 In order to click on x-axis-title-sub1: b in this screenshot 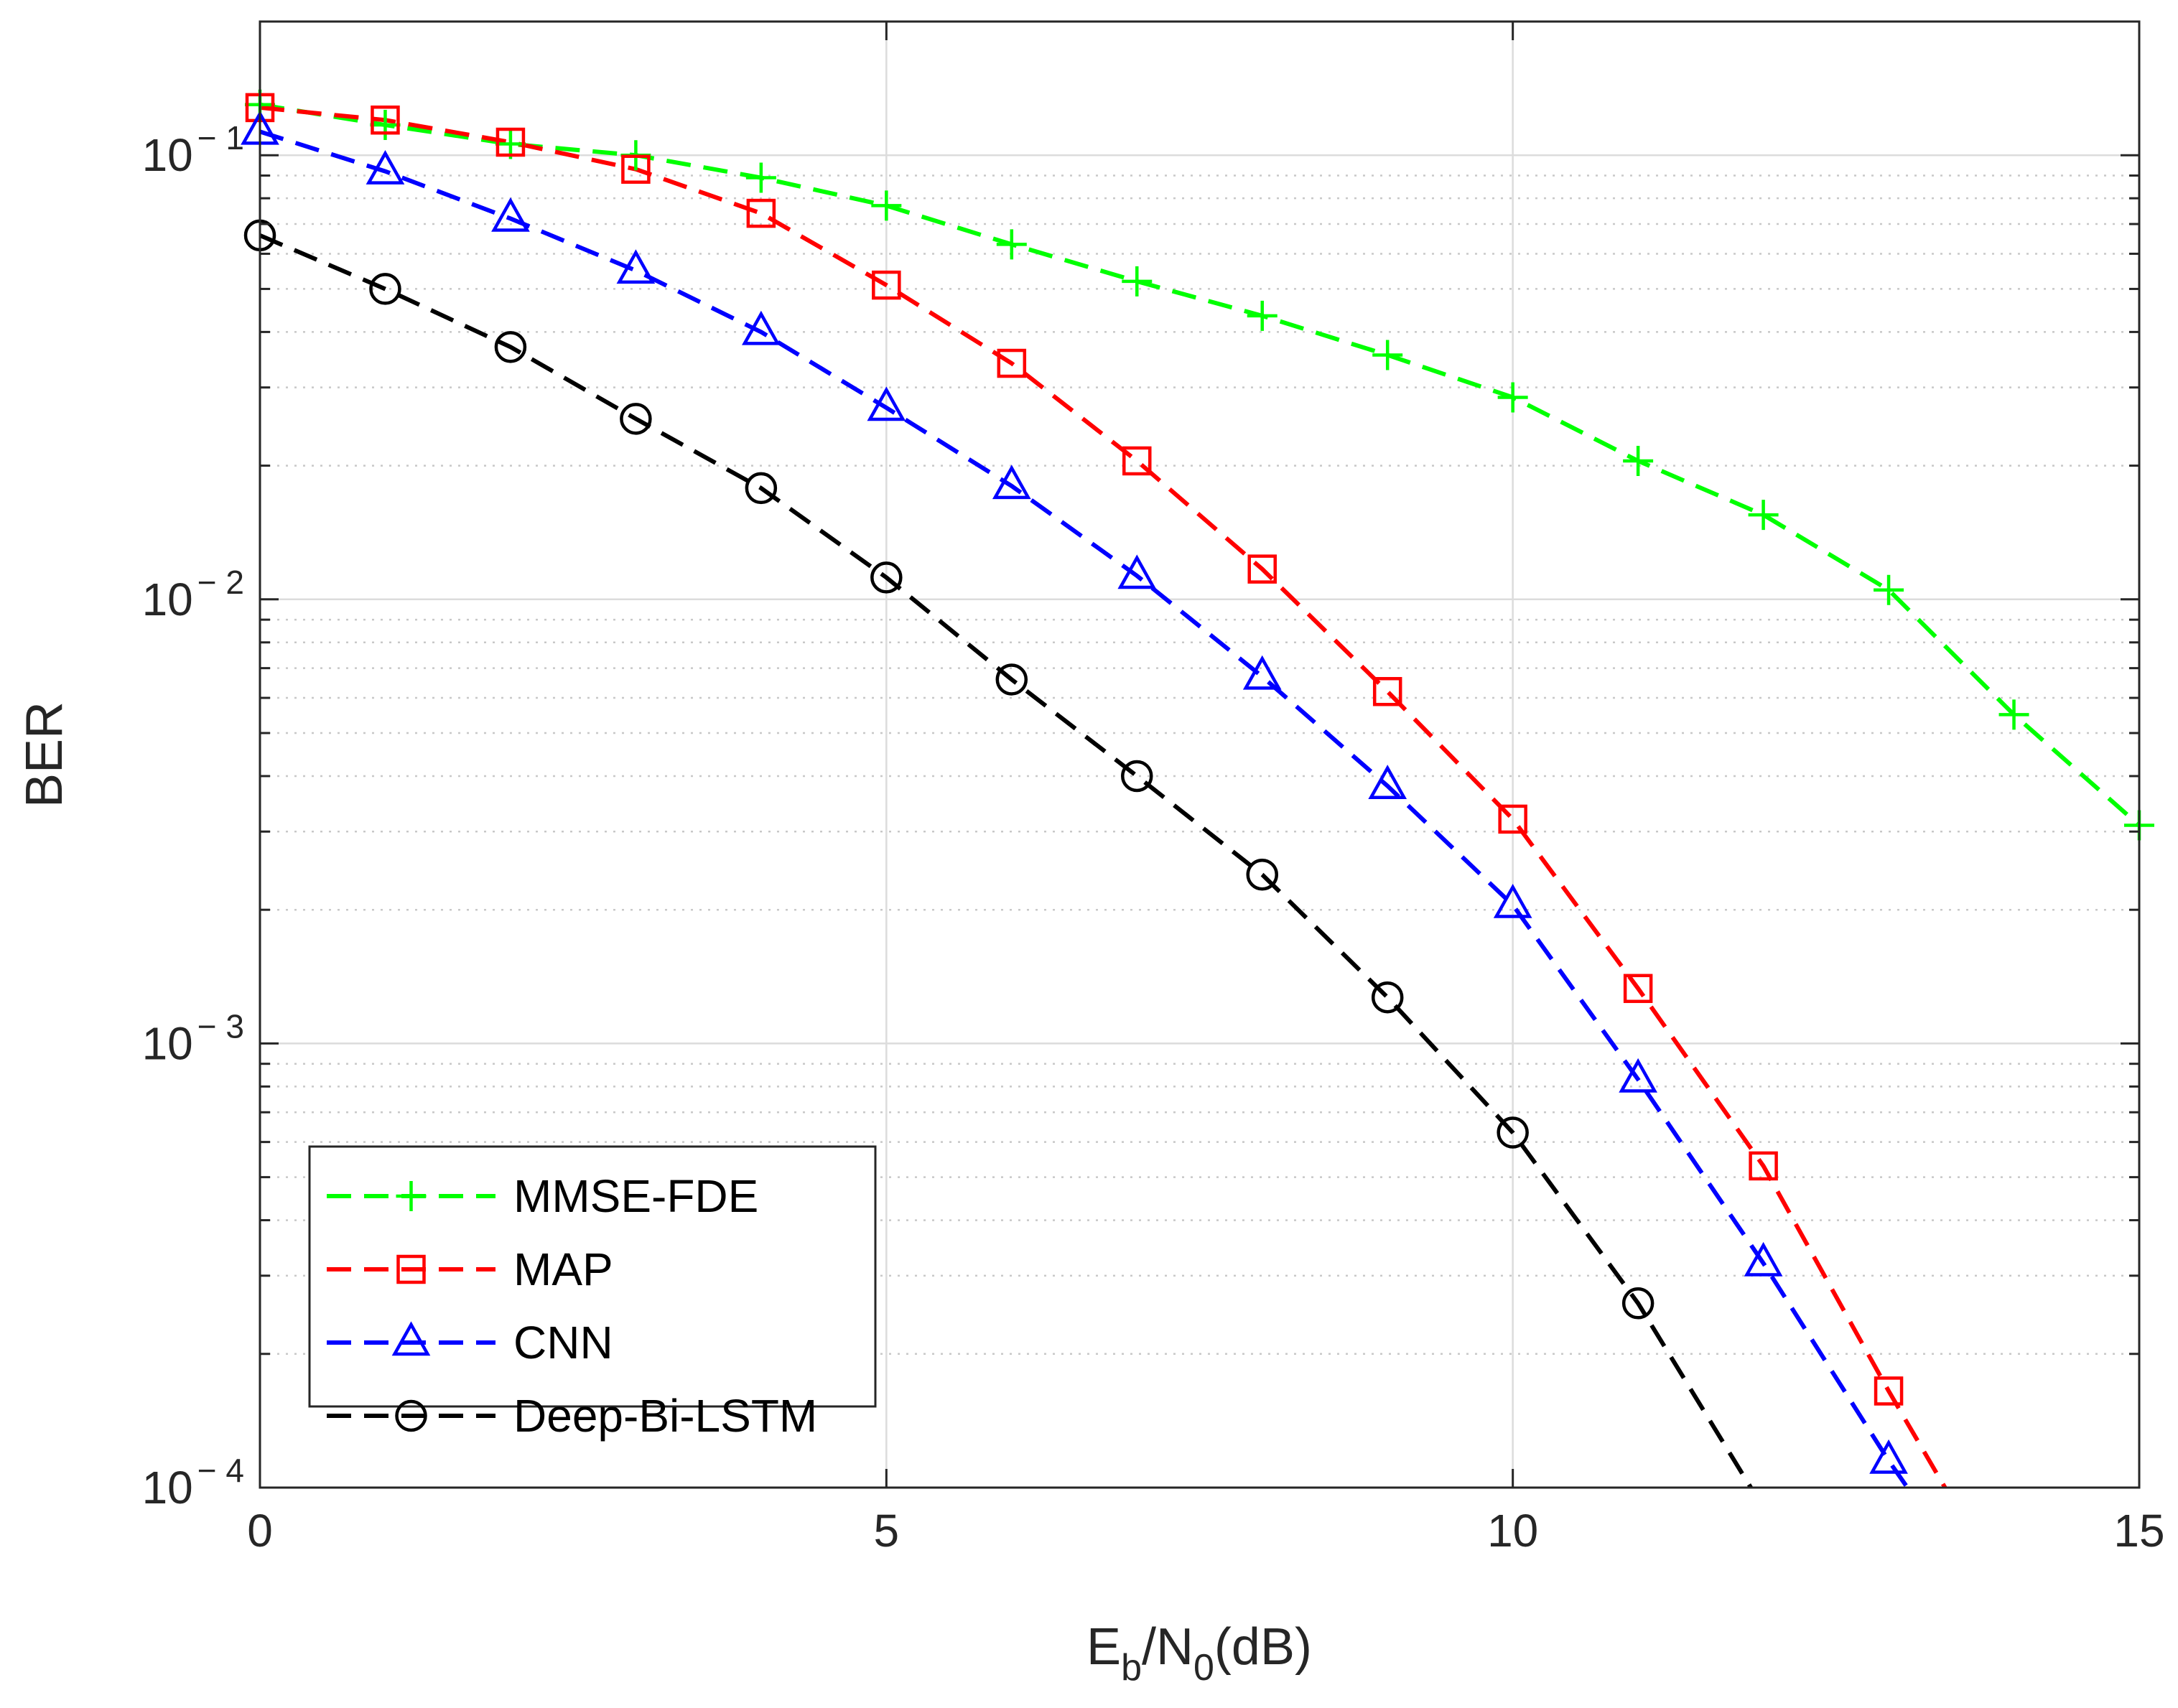, I will do `click(1131, 1668)`.